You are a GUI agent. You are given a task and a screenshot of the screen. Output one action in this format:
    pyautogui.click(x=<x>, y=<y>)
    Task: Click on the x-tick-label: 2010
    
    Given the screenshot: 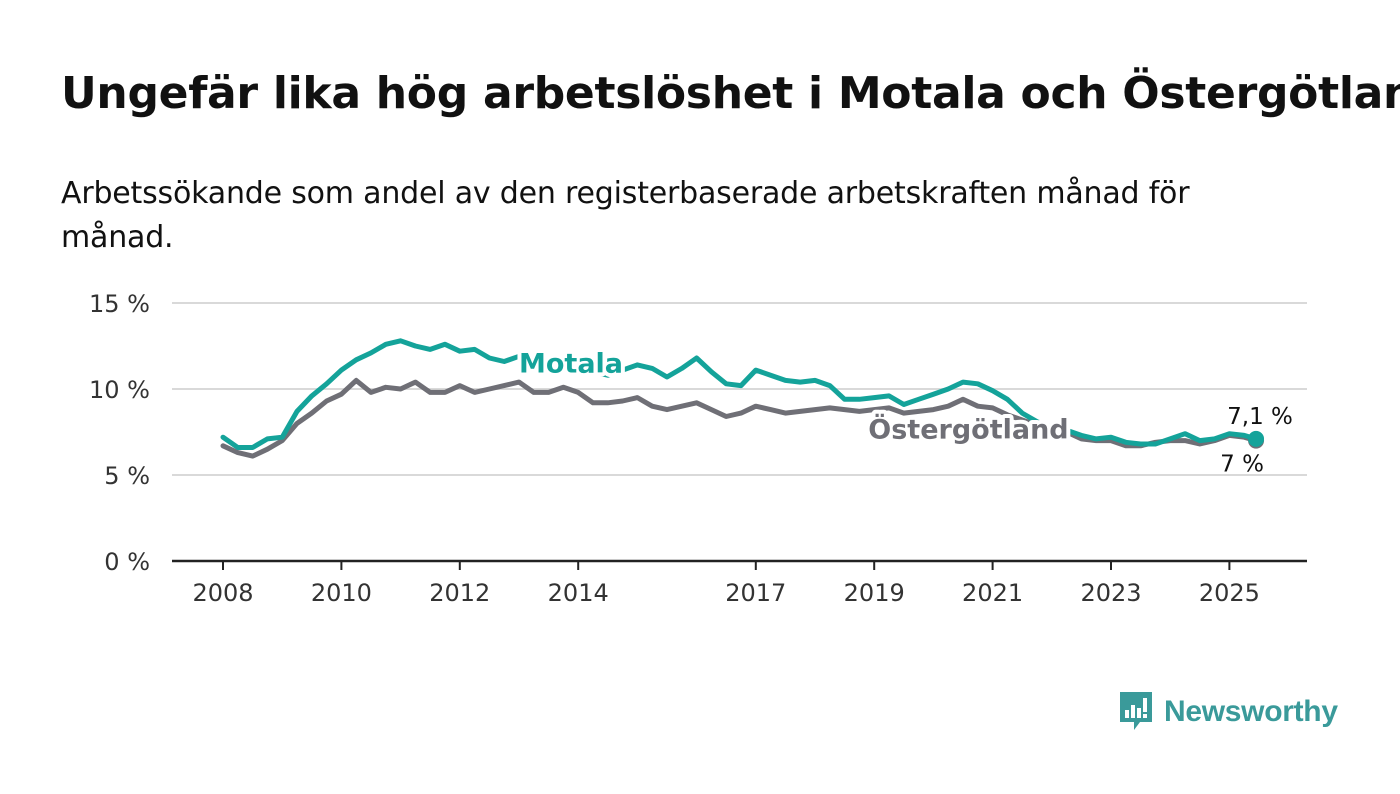 What is the action you would take?
    pyautogui.click(x=341, y=593)
    